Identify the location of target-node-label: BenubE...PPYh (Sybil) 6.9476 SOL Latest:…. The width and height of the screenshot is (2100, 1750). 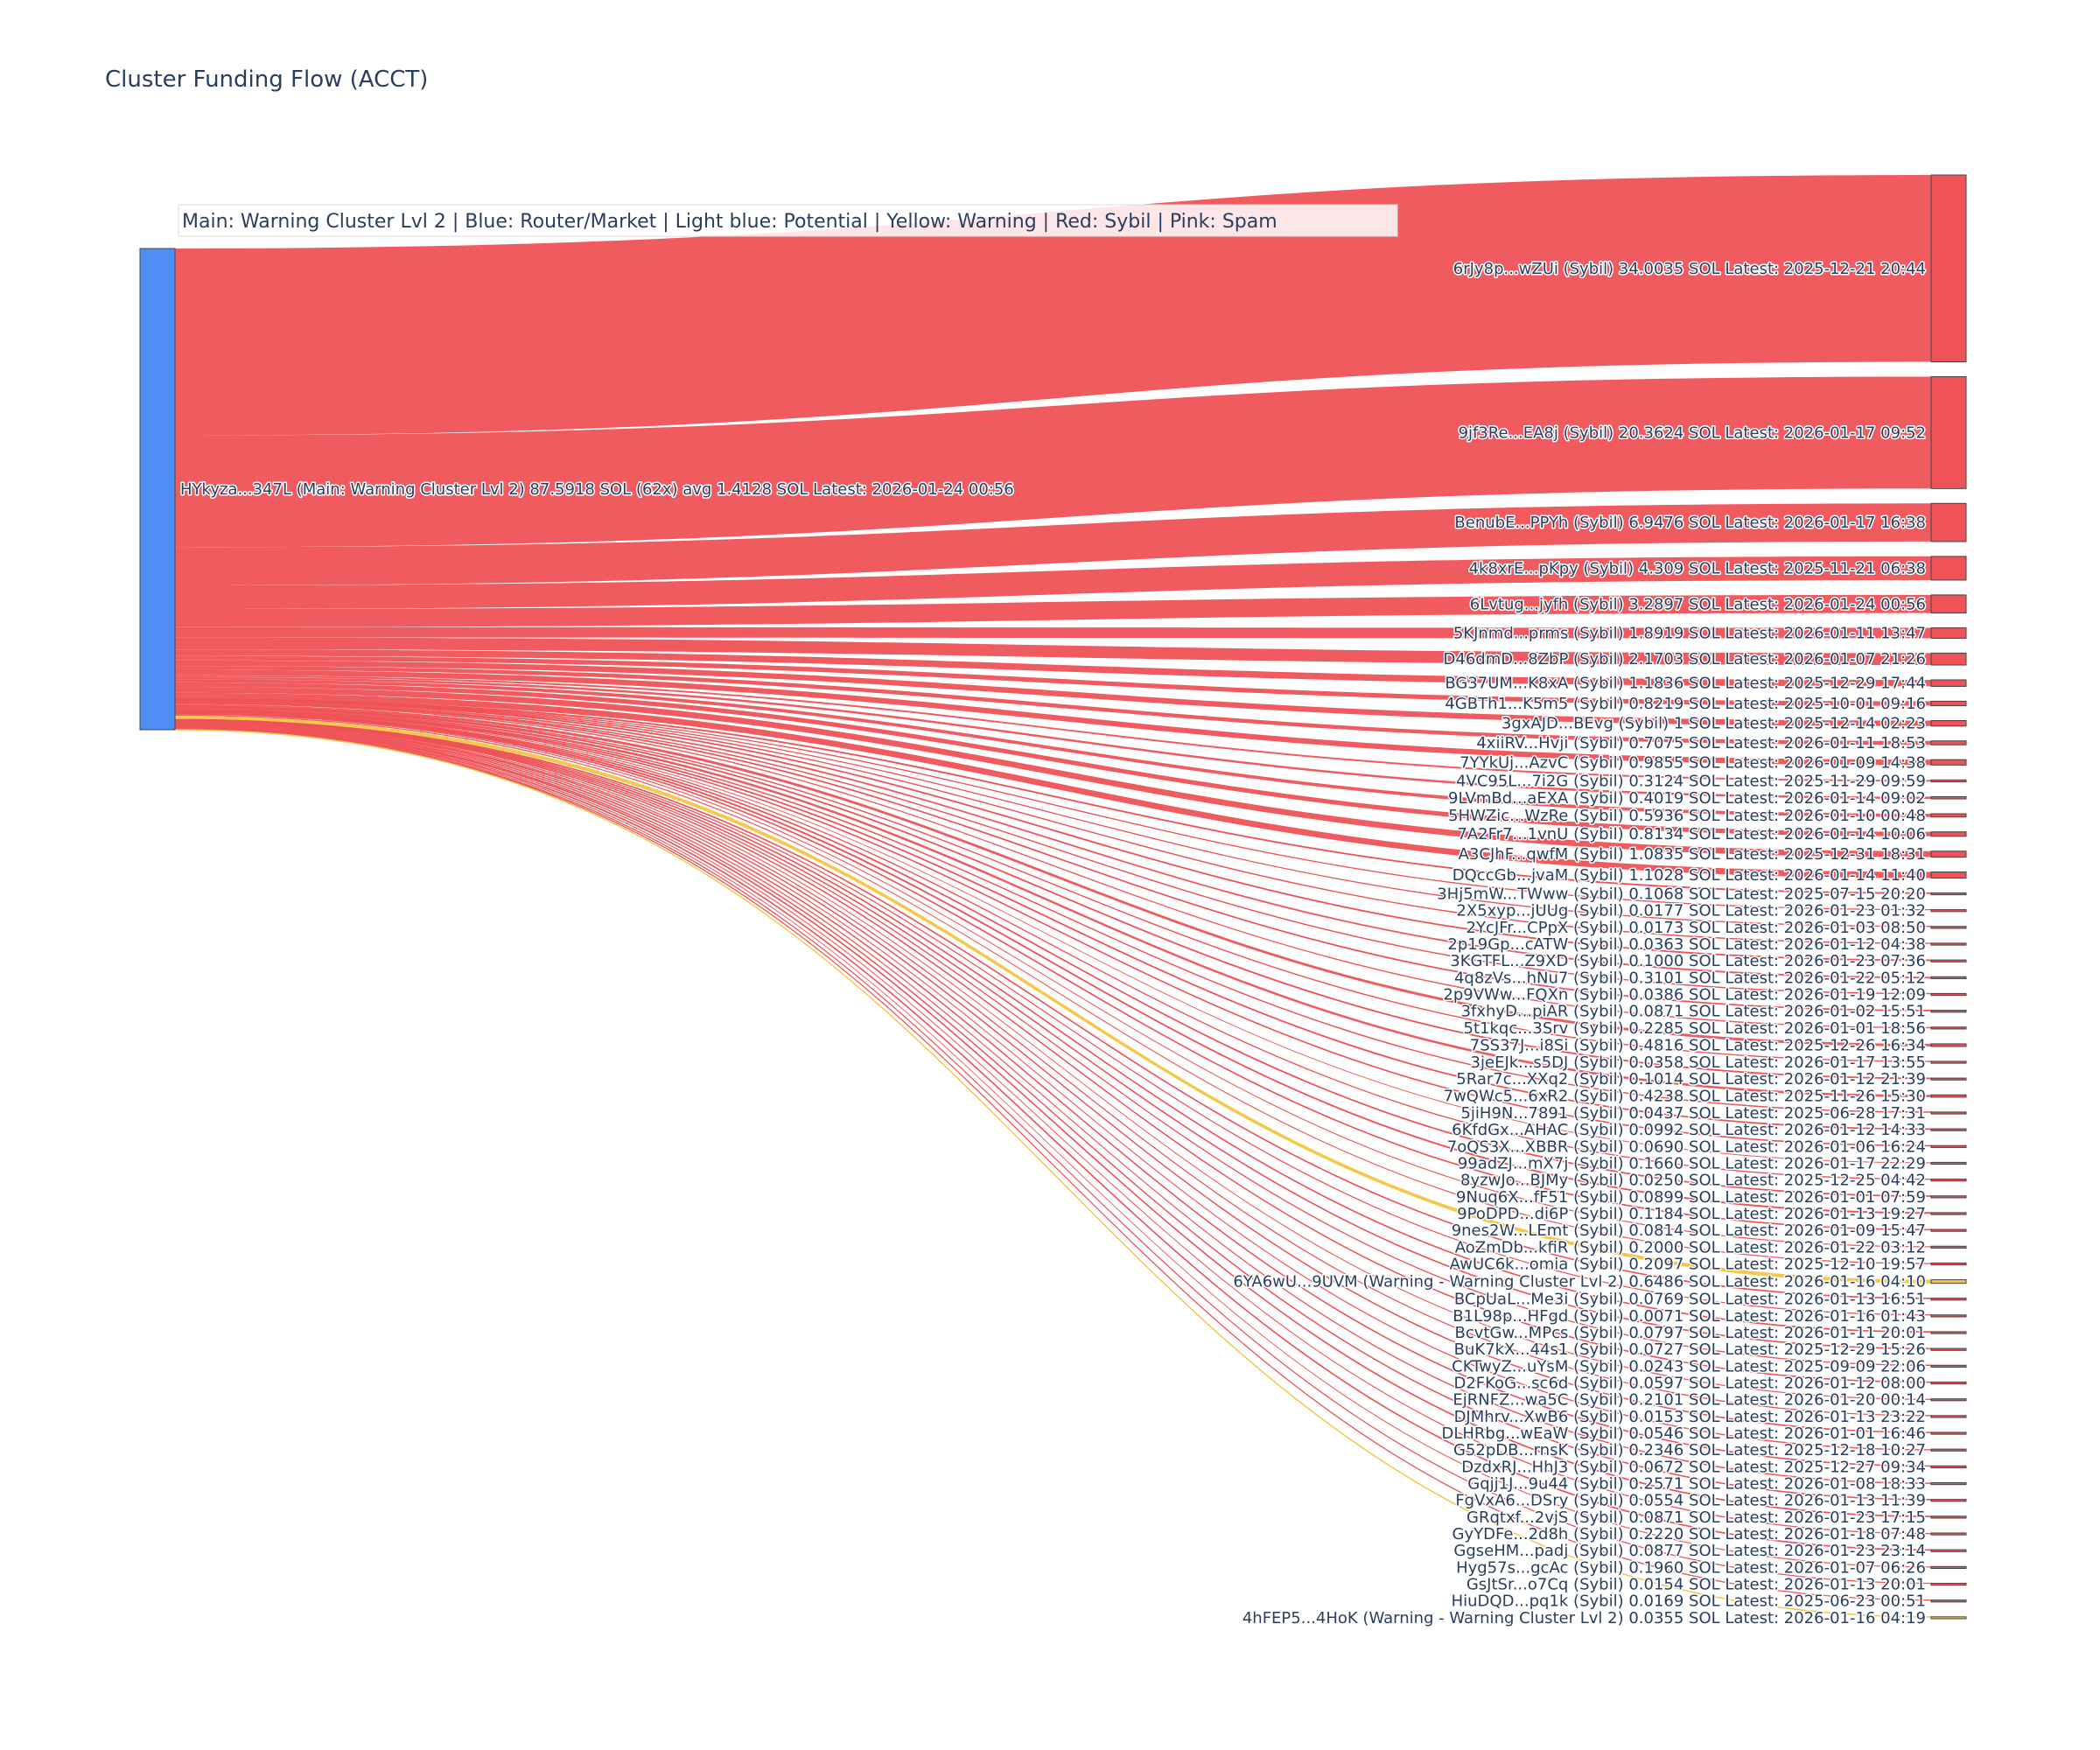
(1690, 523).